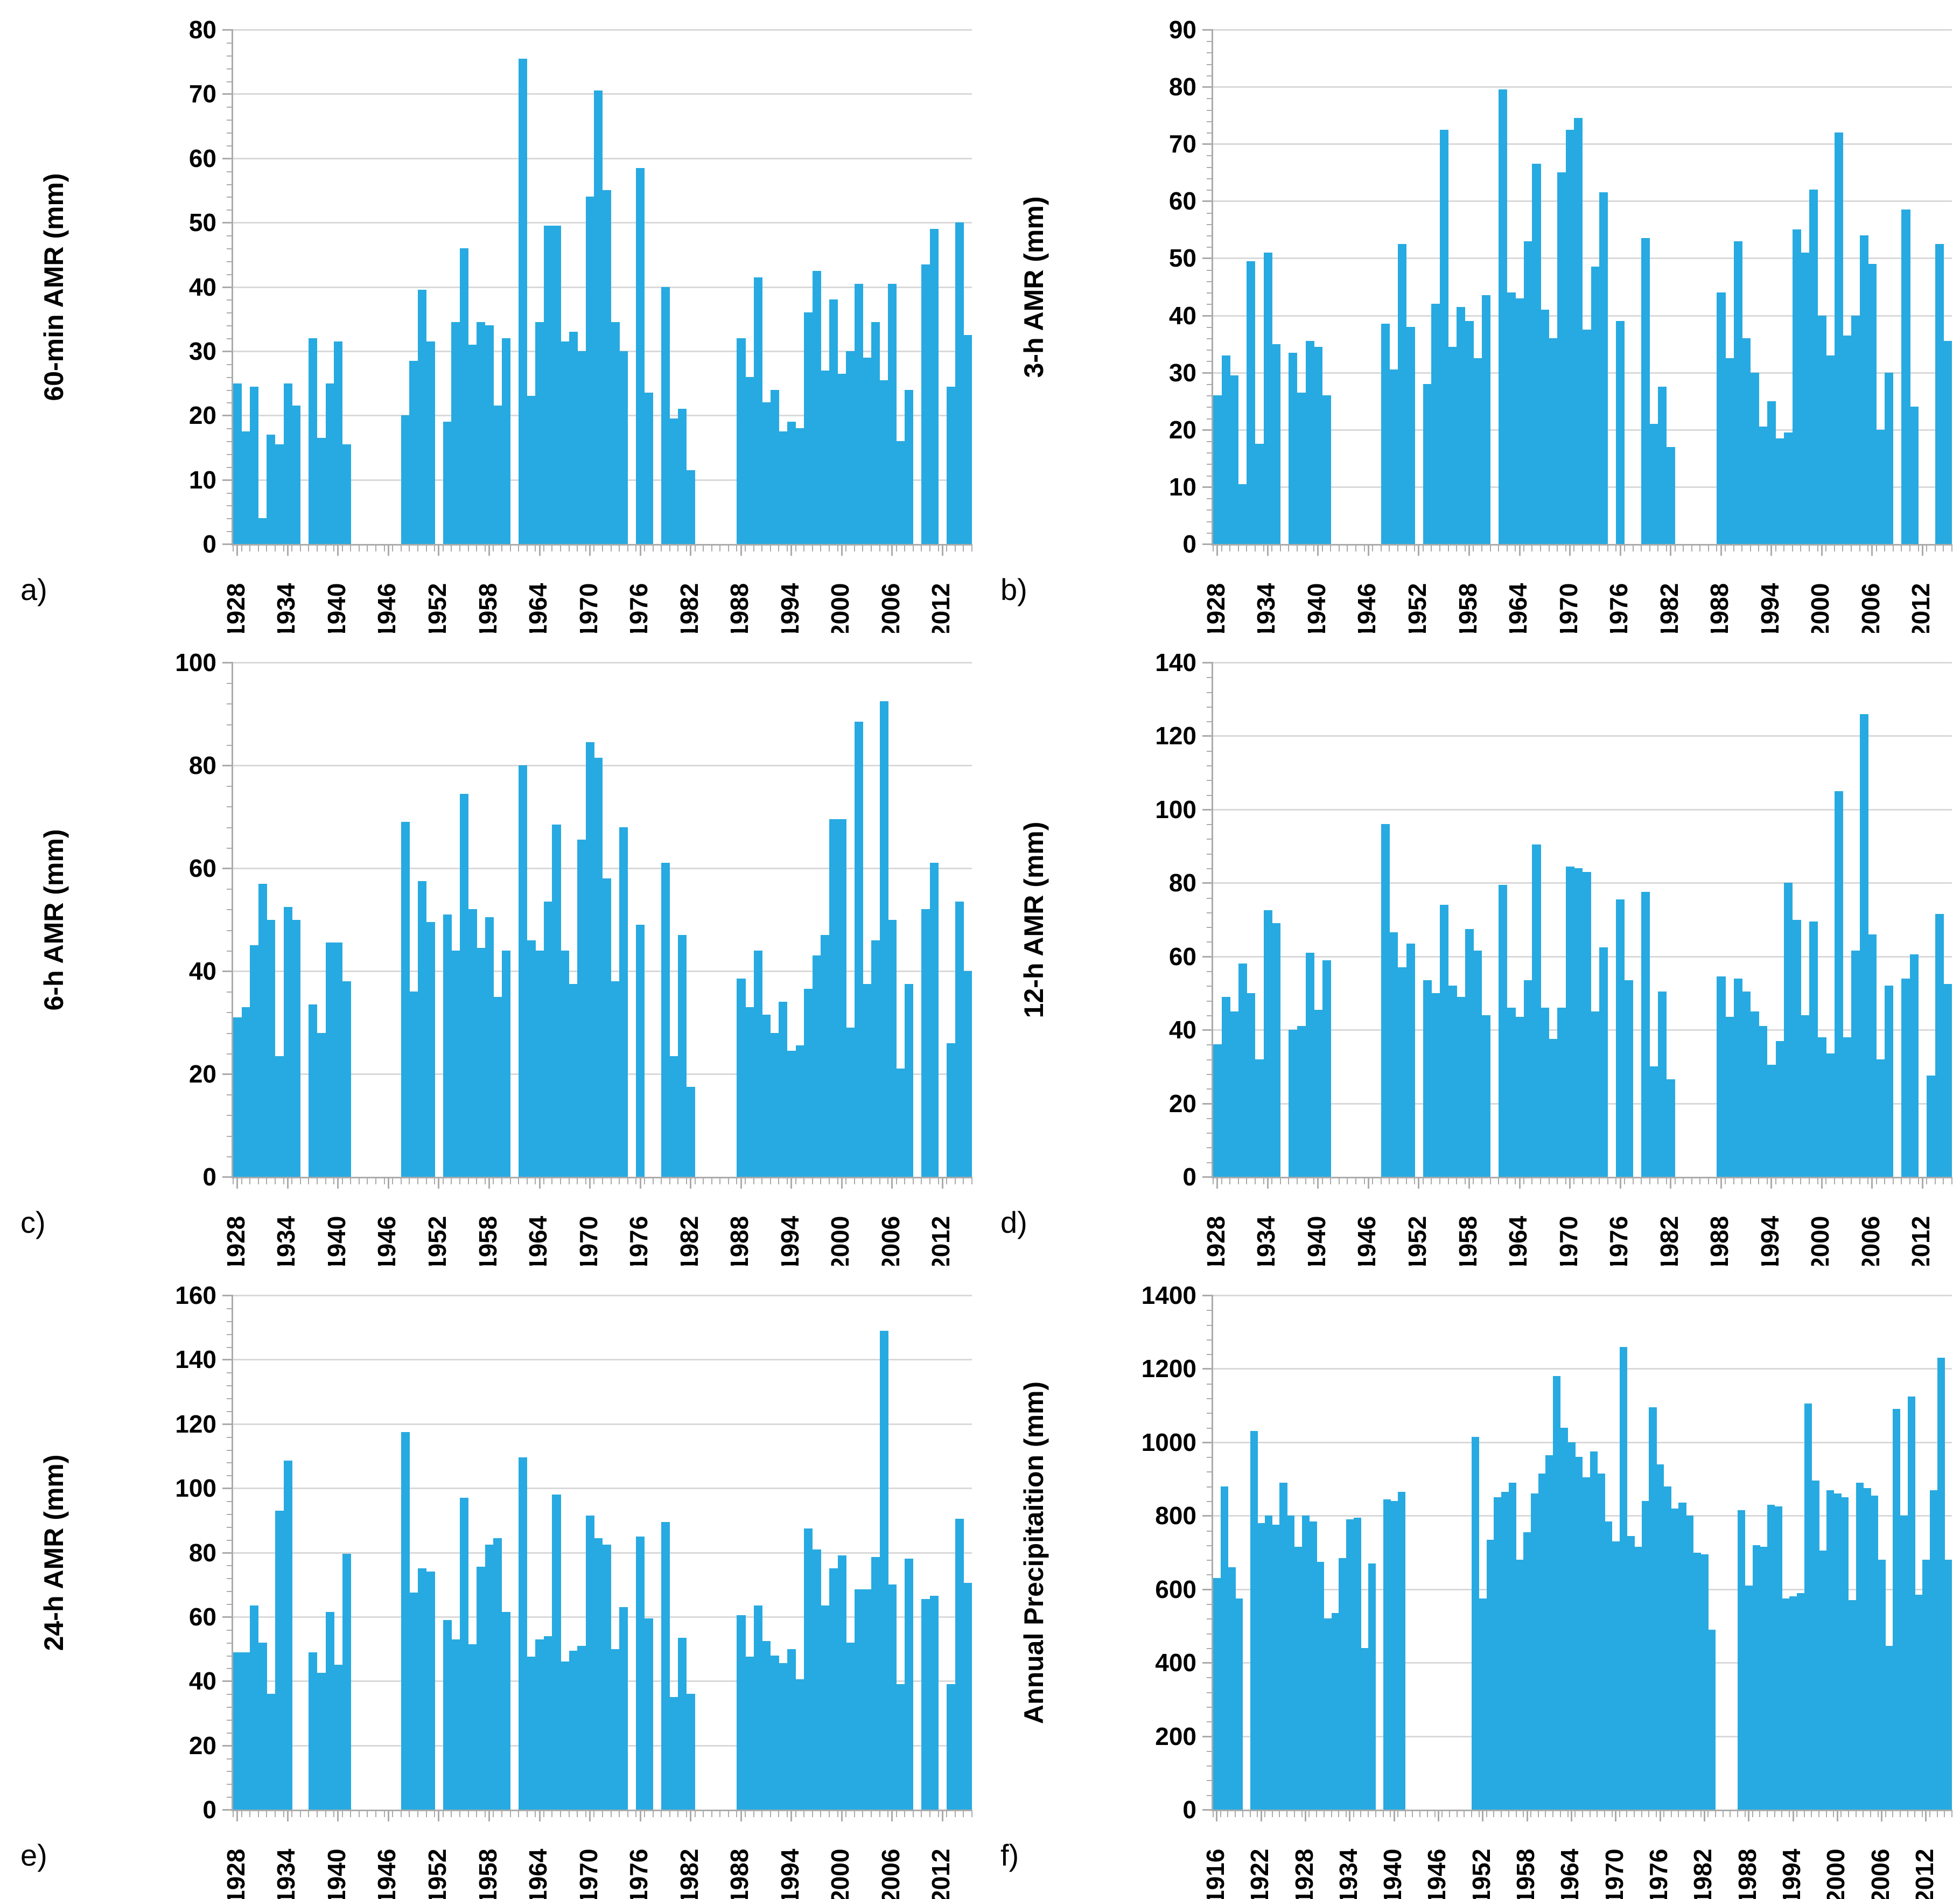 The height and width of the screenshot is (1899, 1960). I want to click on bar-year-1964, so click(539, 433).